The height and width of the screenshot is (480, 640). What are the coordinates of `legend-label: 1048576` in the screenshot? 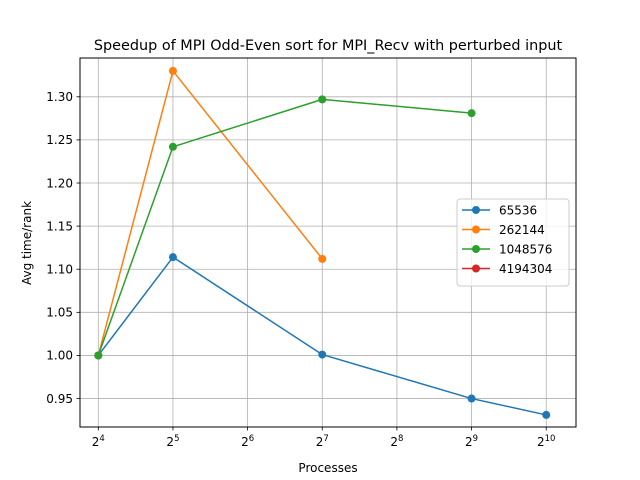 It's located at (525, 249).